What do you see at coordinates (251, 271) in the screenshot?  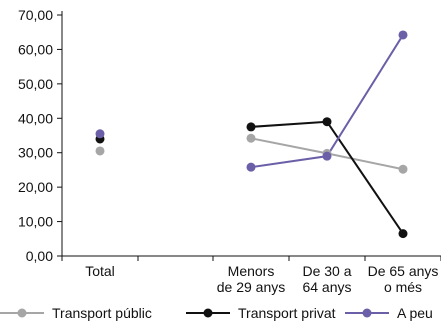 I see `x-tick-label: Menors` at bounding box center [251, 271].